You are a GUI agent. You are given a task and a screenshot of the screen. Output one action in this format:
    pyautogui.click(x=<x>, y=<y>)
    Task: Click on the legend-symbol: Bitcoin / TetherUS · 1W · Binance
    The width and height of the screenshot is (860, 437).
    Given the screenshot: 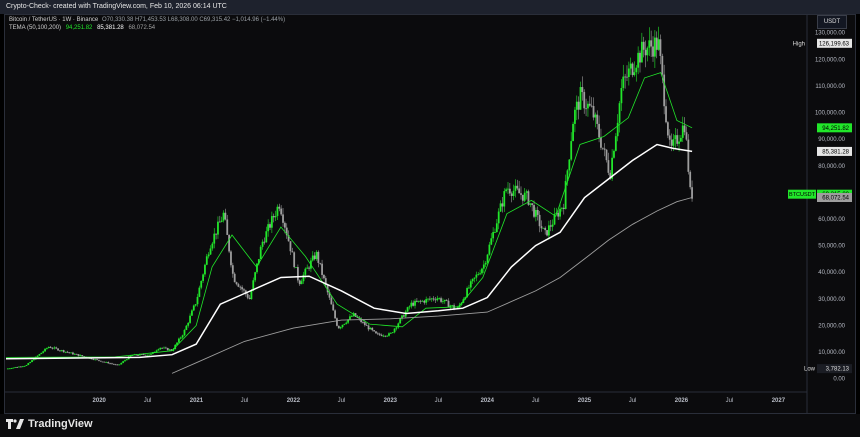 What is the action you would take?
    pyautogui.click(x=54, y=20)
    